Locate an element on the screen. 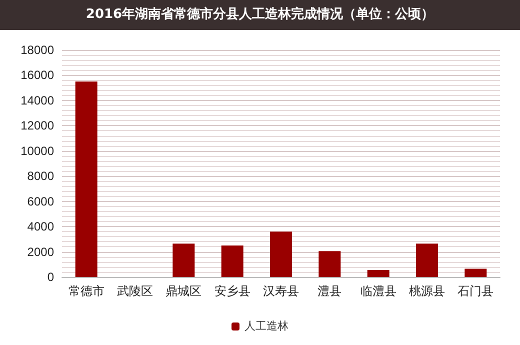 Image resolution: width=520 pixels, height=345 pixels. y-tick-label: 2000 is located at coordinates (40, 251).